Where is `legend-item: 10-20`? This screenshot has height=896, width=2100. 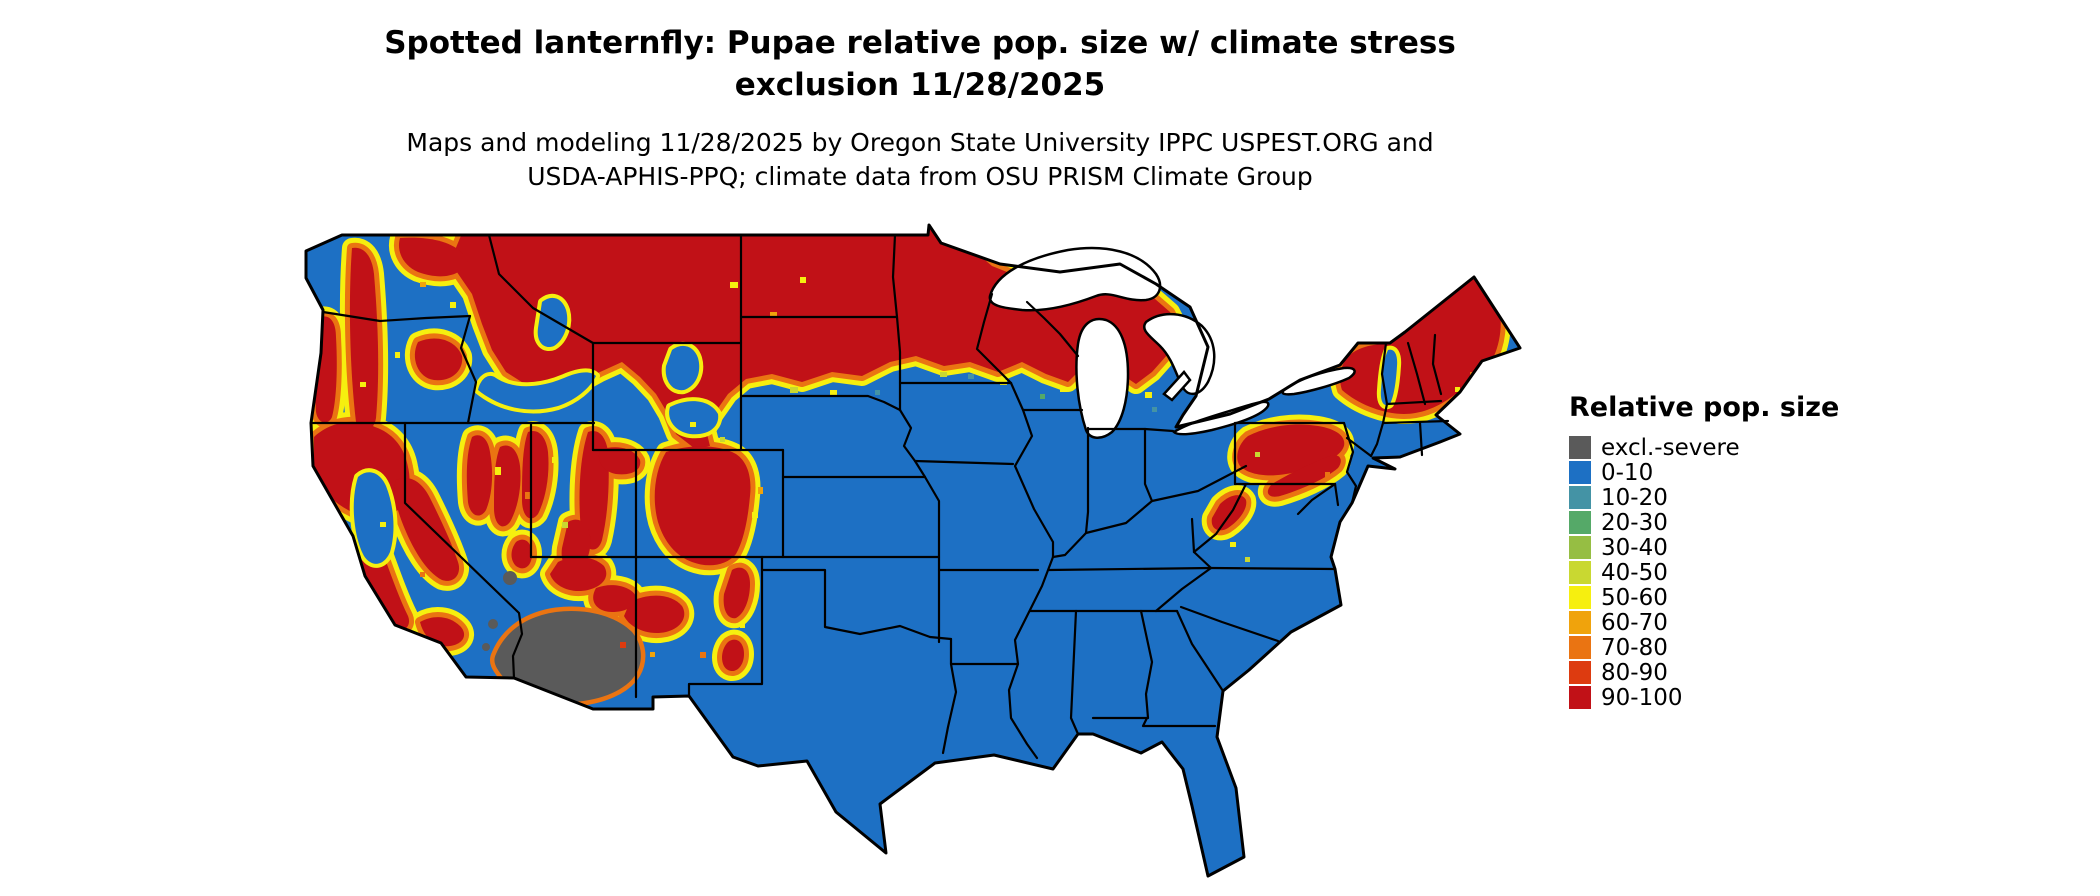
legend-item: 10-20 is located at coordinates (1719, 497).